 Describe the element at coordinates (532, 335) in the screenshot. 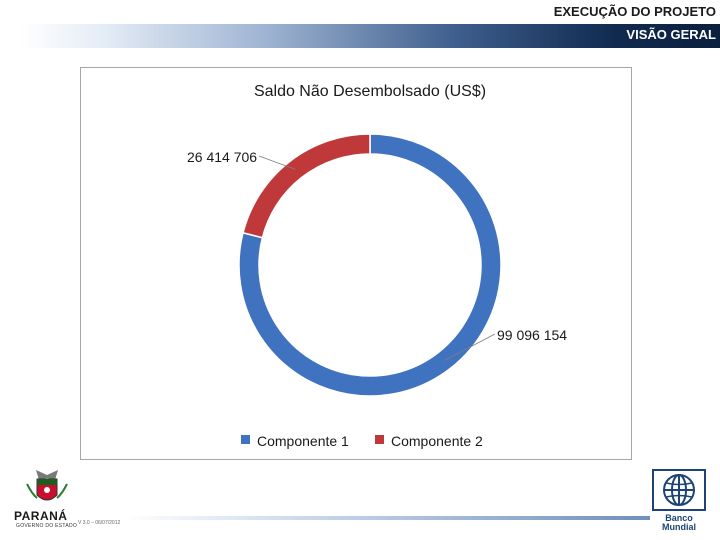

I see `data-label-componente-1: 99 096 154` at that location.